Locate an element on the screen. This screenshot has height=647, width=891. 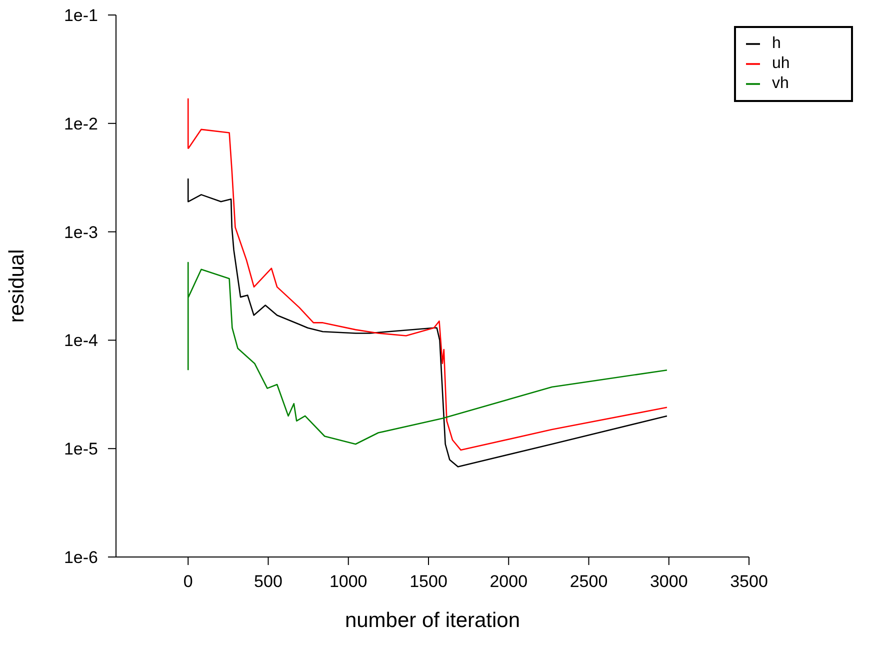
x-tick-label: 1500 is located at coordinates (429, 582).